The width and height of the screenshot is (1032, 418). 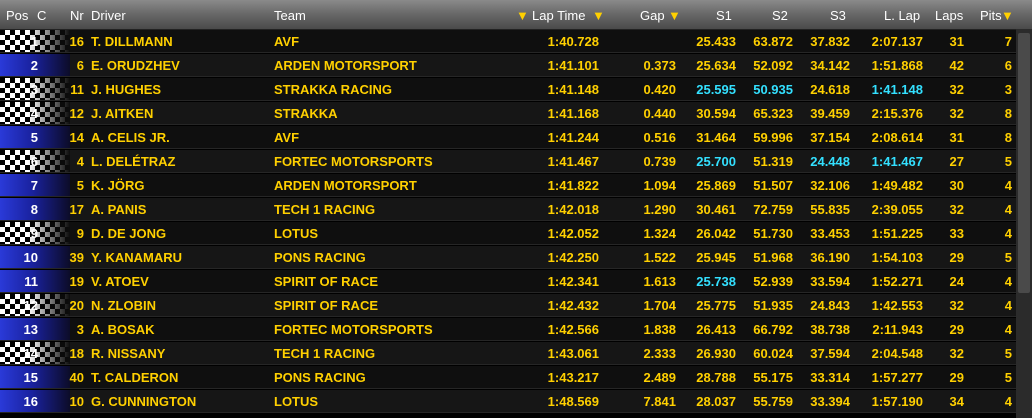 What do you see at coordinates (716, 185) in the screenshot?
I see `sector1-cell: 25.869` at bounding box center [716, 185].